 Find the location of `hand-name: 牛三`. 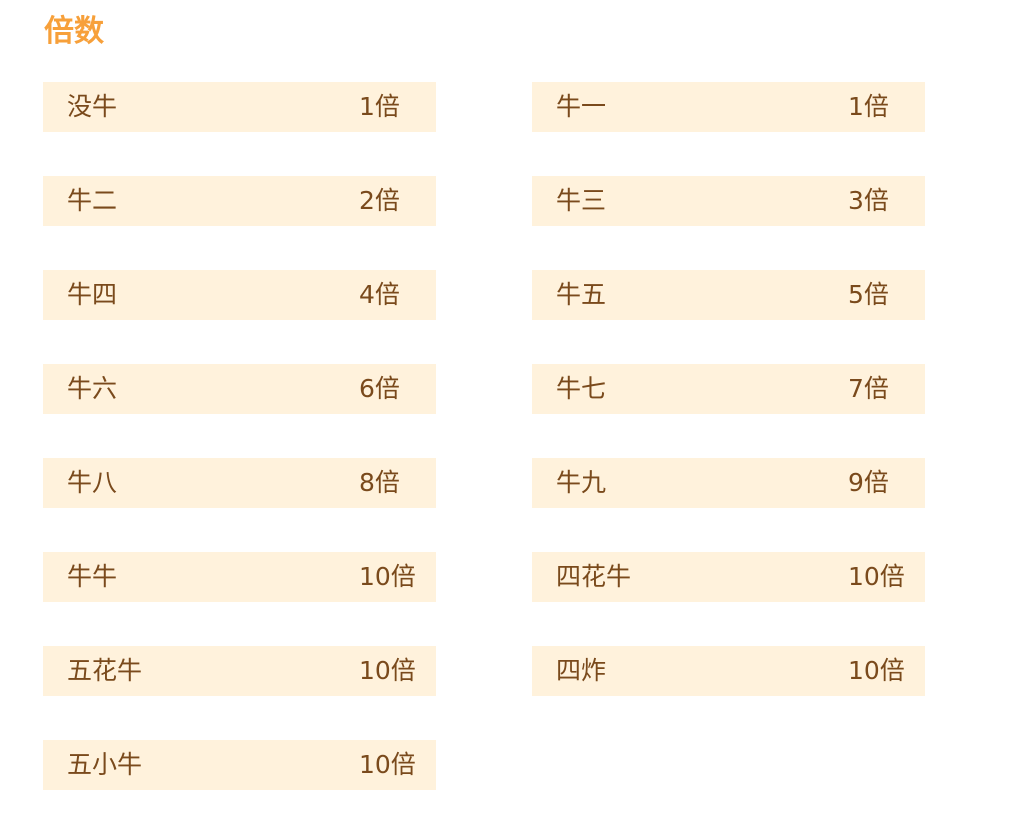

hand-name: 牛三 is located at coordinates (581, 200).